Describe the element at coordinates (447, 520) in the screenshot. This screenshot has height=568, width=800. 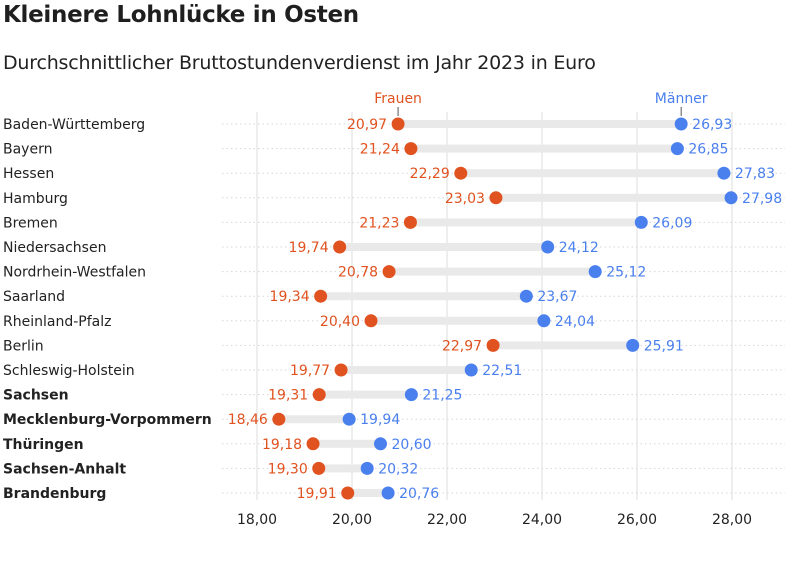
I see `x-tick-label: 22,00` at that location.